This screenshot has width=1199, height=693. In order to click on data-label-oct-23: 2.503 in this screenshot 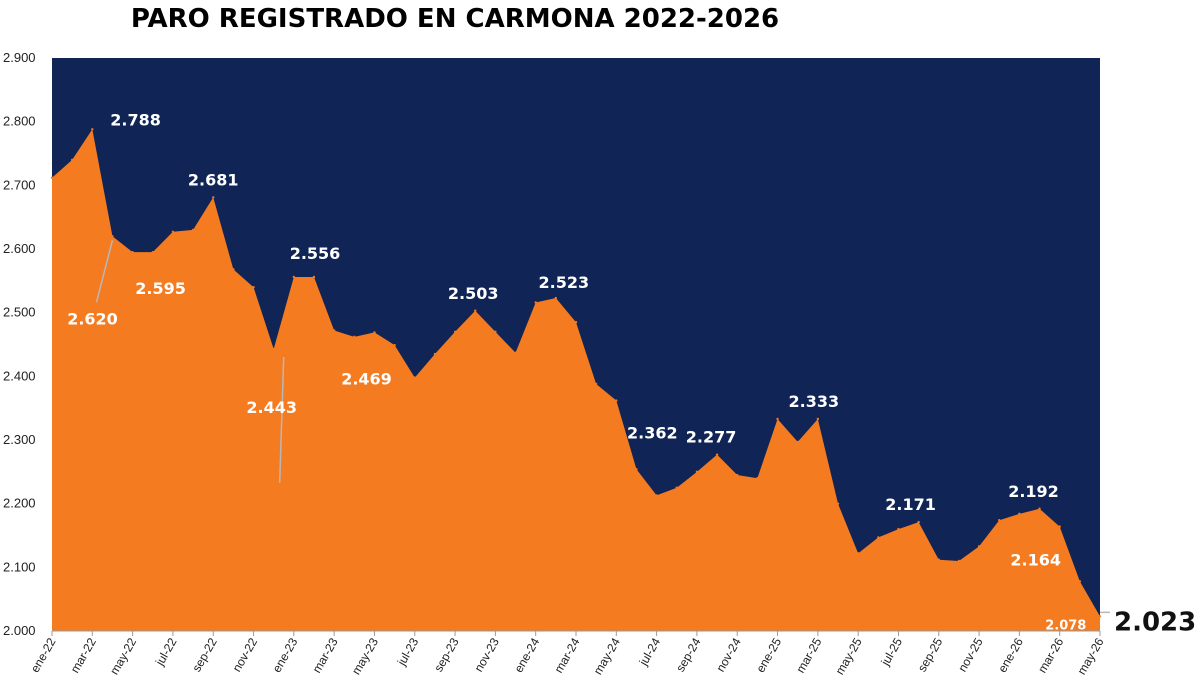, I will do `click(473, 293)`.